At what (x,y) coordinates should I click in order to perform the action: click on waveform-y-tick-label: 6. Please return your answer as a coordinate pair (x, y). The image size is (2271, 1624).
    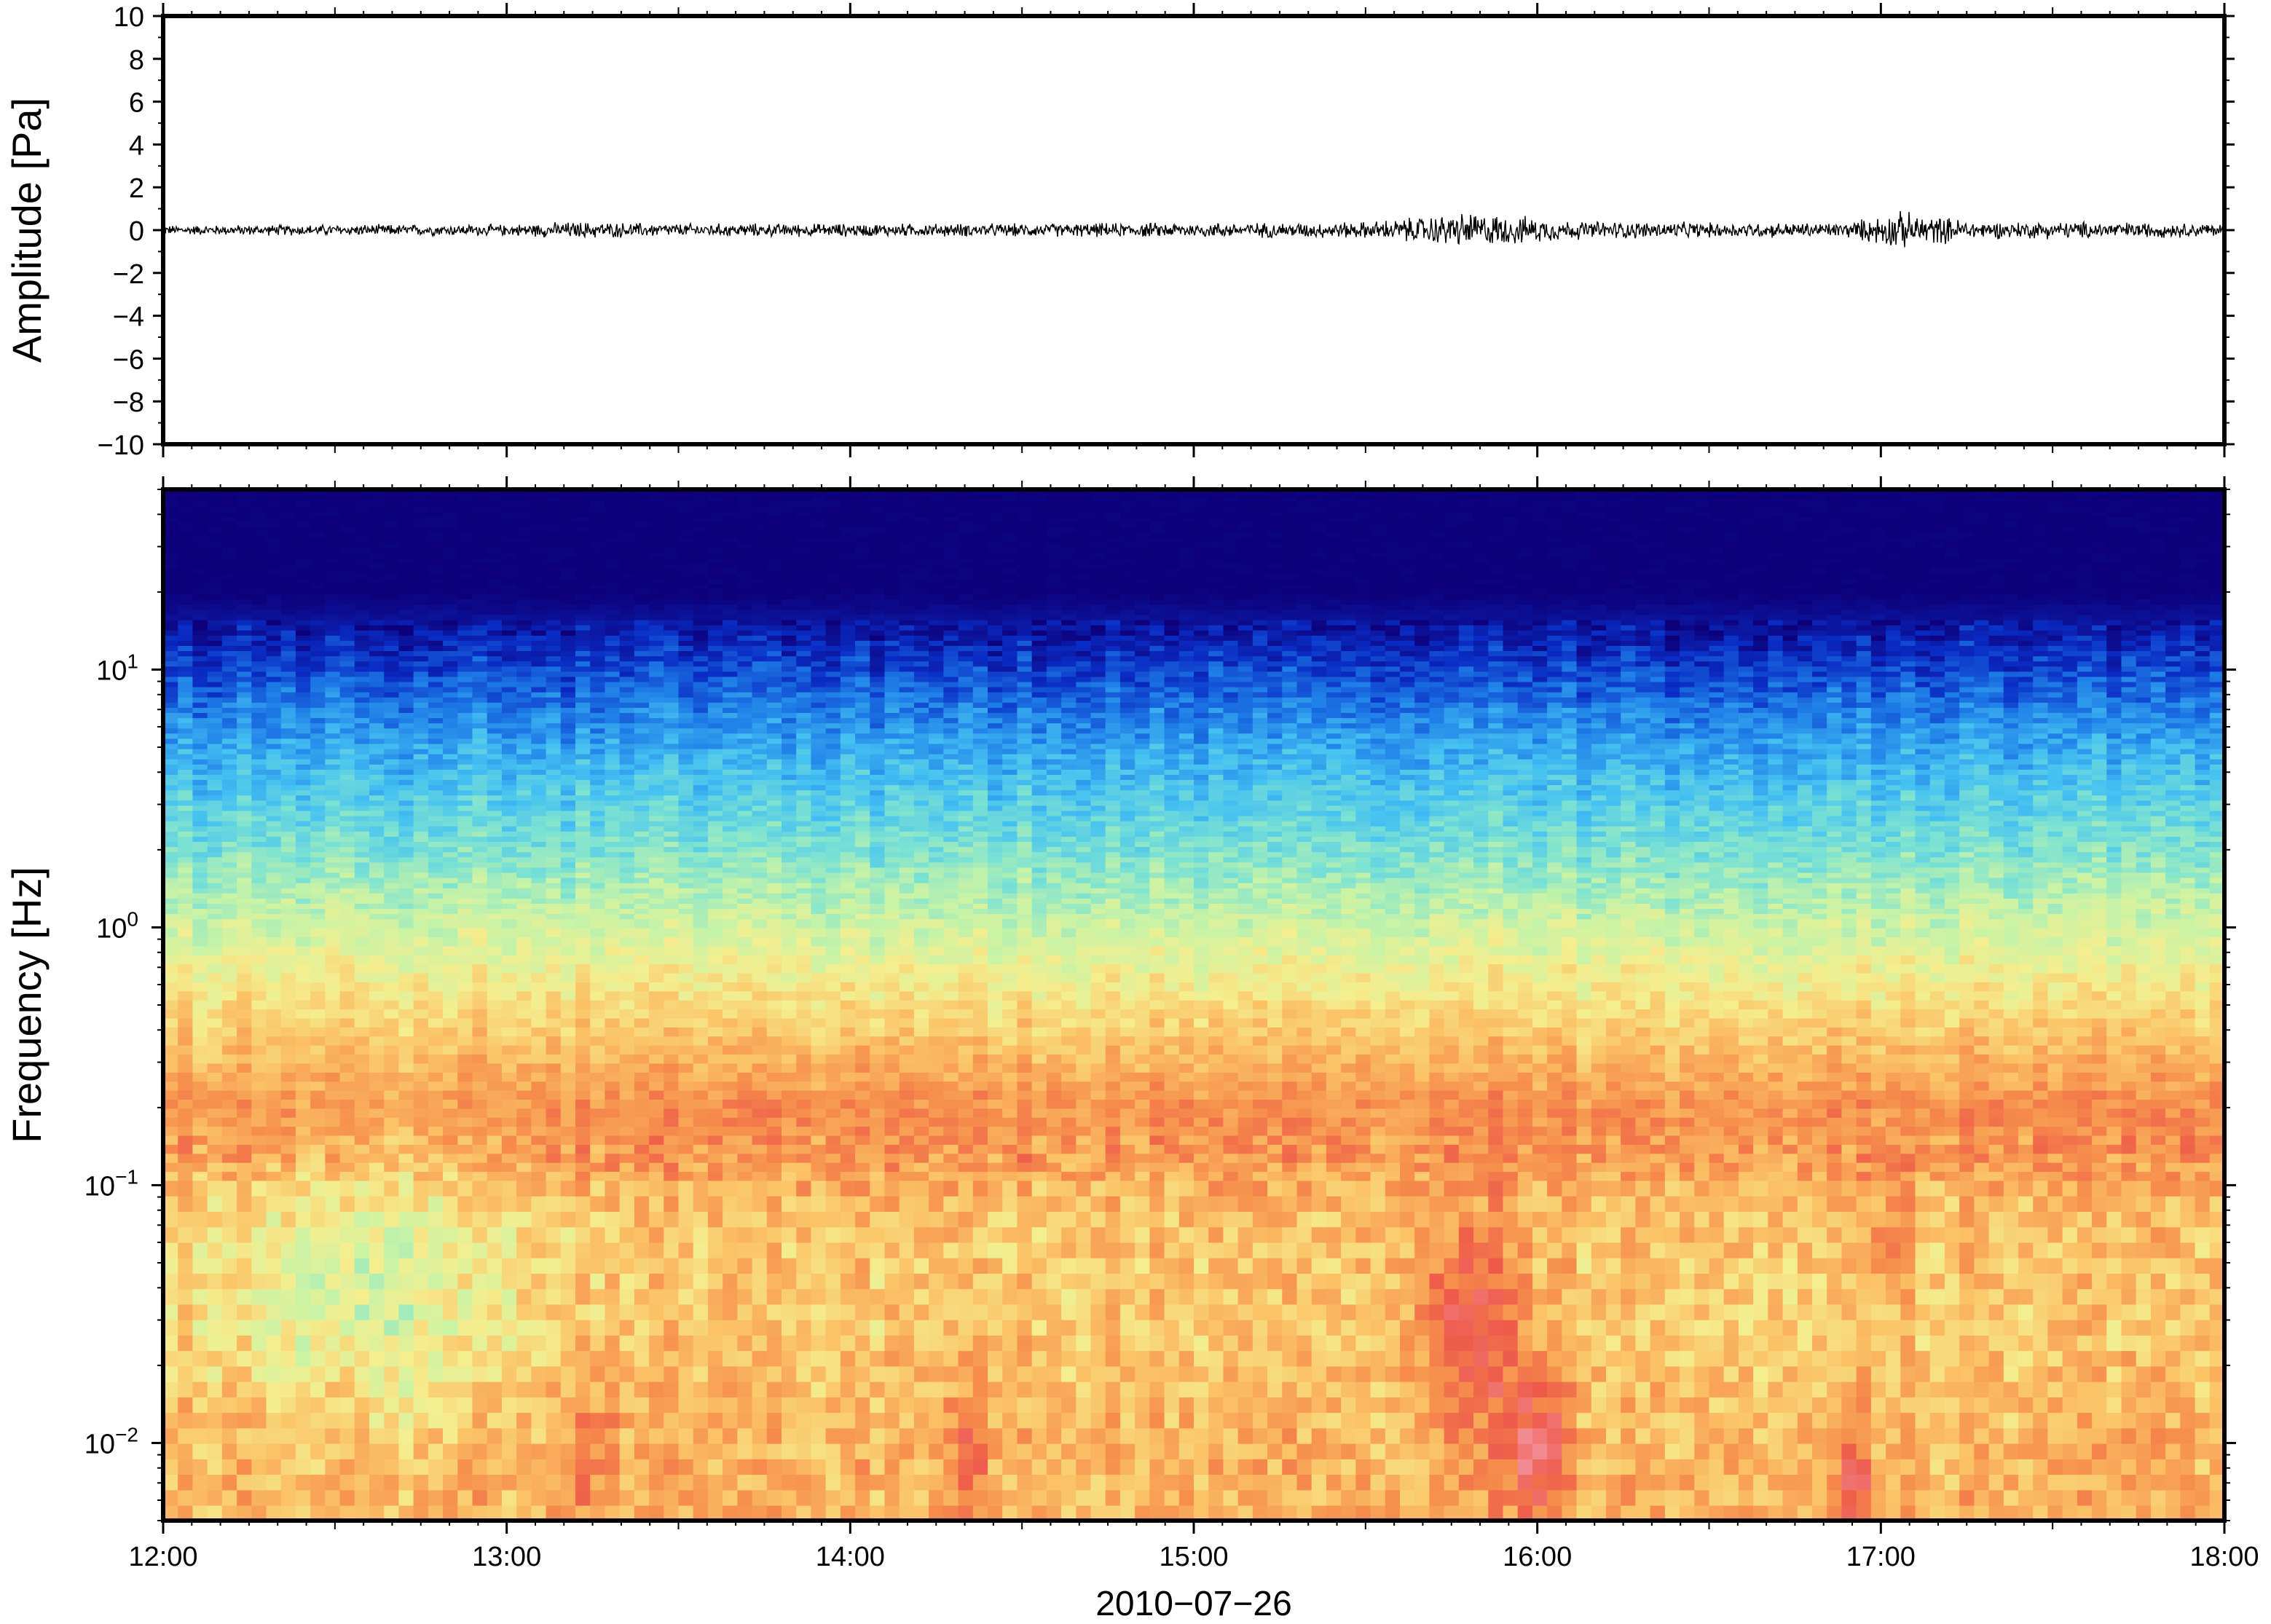
    Looking at the image, I should click on (136, 103).